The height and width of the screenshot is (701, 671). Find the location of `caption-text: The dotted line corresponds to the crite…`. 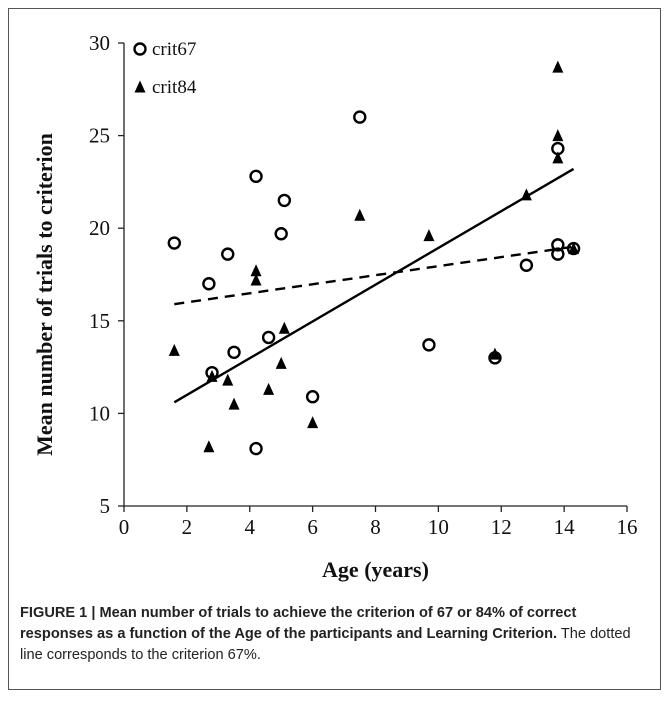

caption-text: The dotted line corresponds to the crite… is located at coordinates (325, 644).